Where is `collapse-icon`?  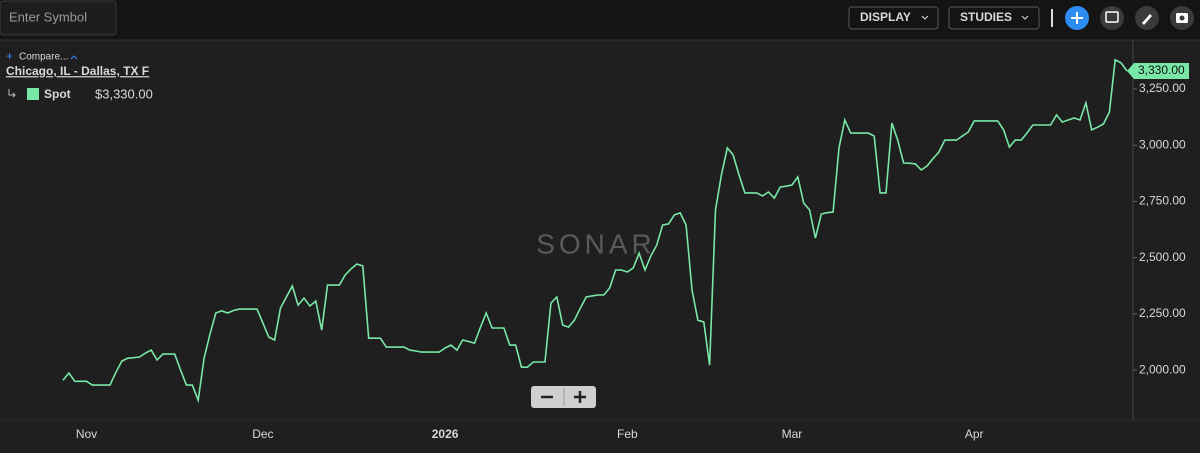 collapse-icon is located at coordinates (74, 57).